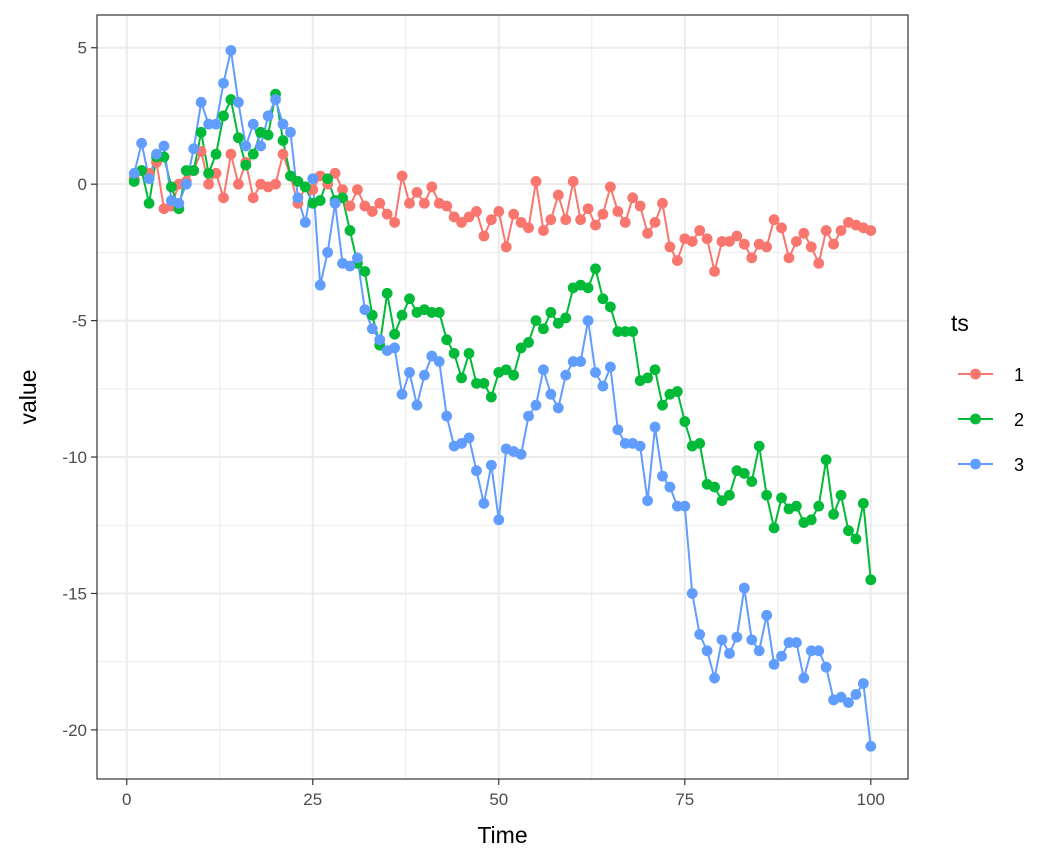  I want to click on y-tick-label: 0, so click(82, 184).